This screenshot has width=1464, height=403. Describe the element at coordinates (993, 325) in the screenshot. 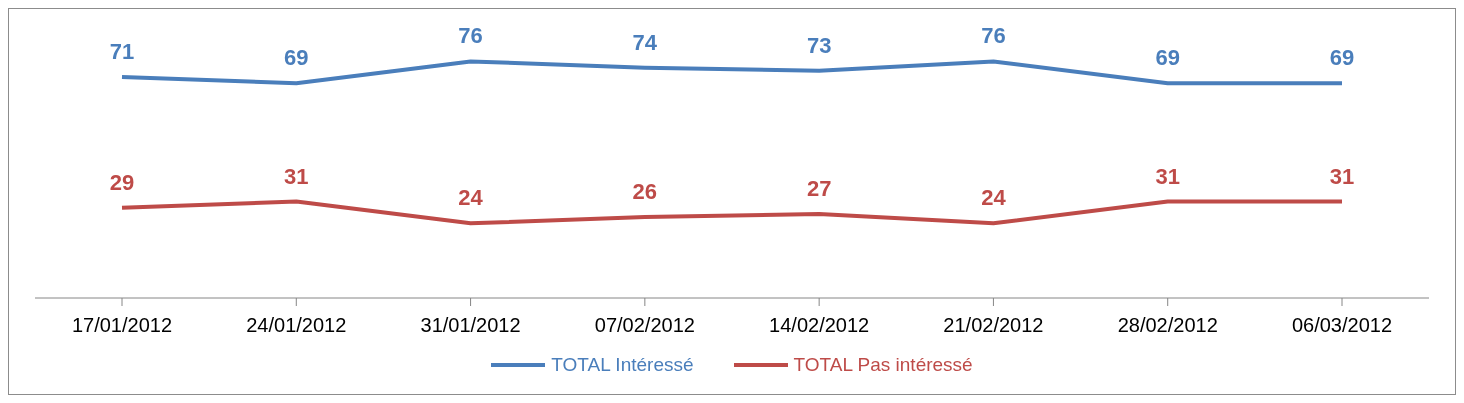

I see `x-tick-label: 21/02/2012` at that location.